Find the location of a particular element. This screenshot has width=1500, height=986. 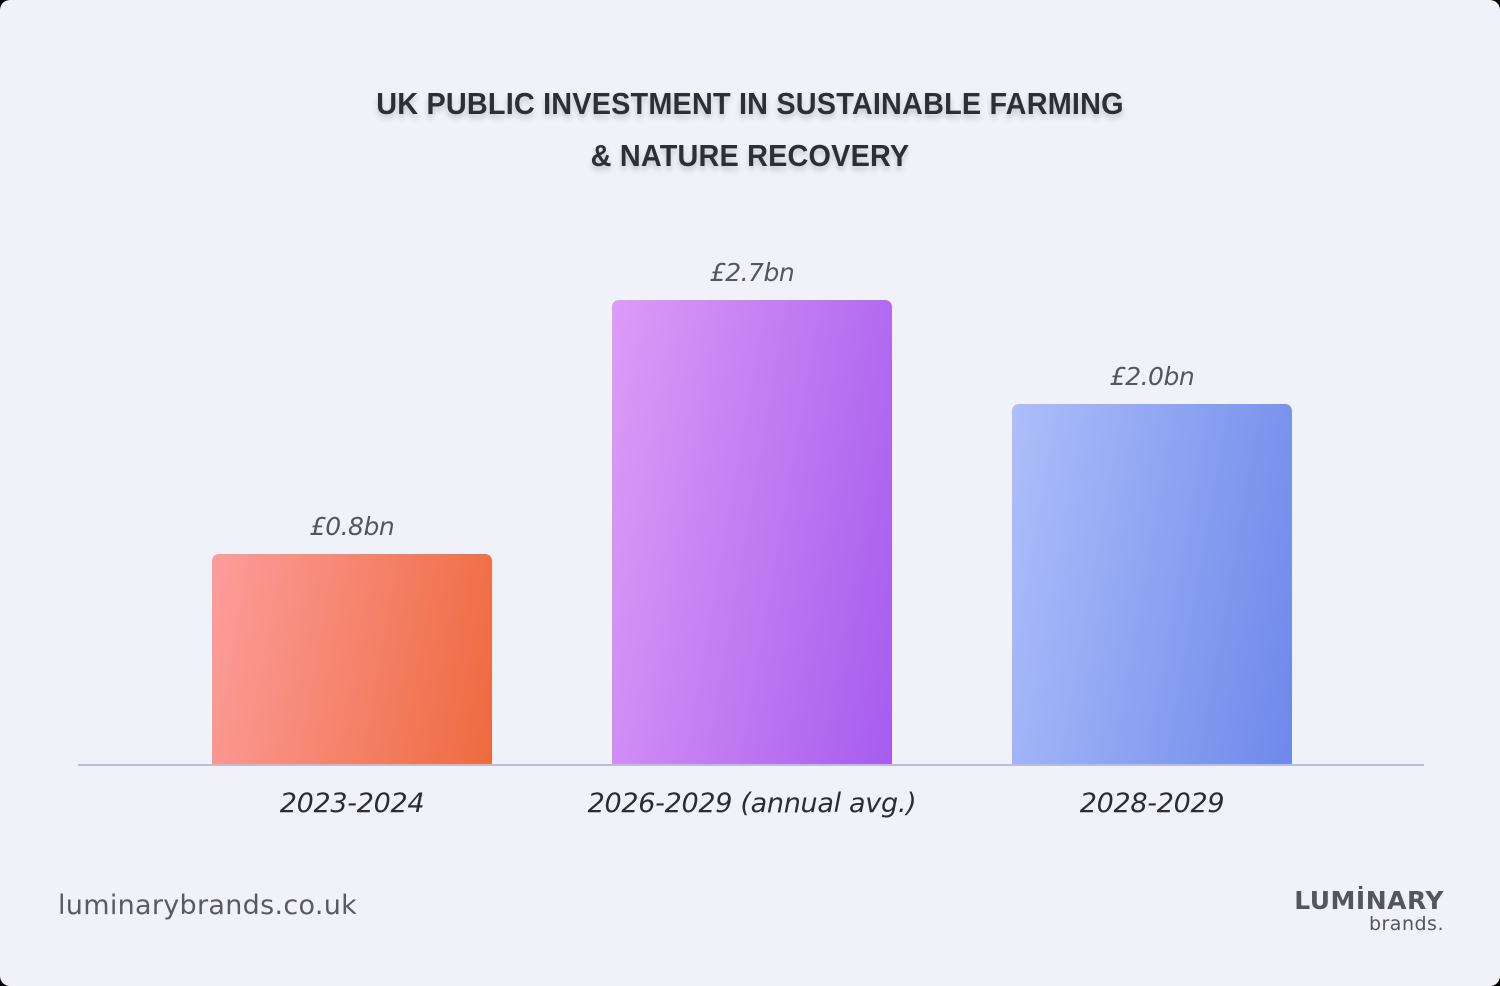

logo-subtext: brands. is located at coordinates (1406, 924).